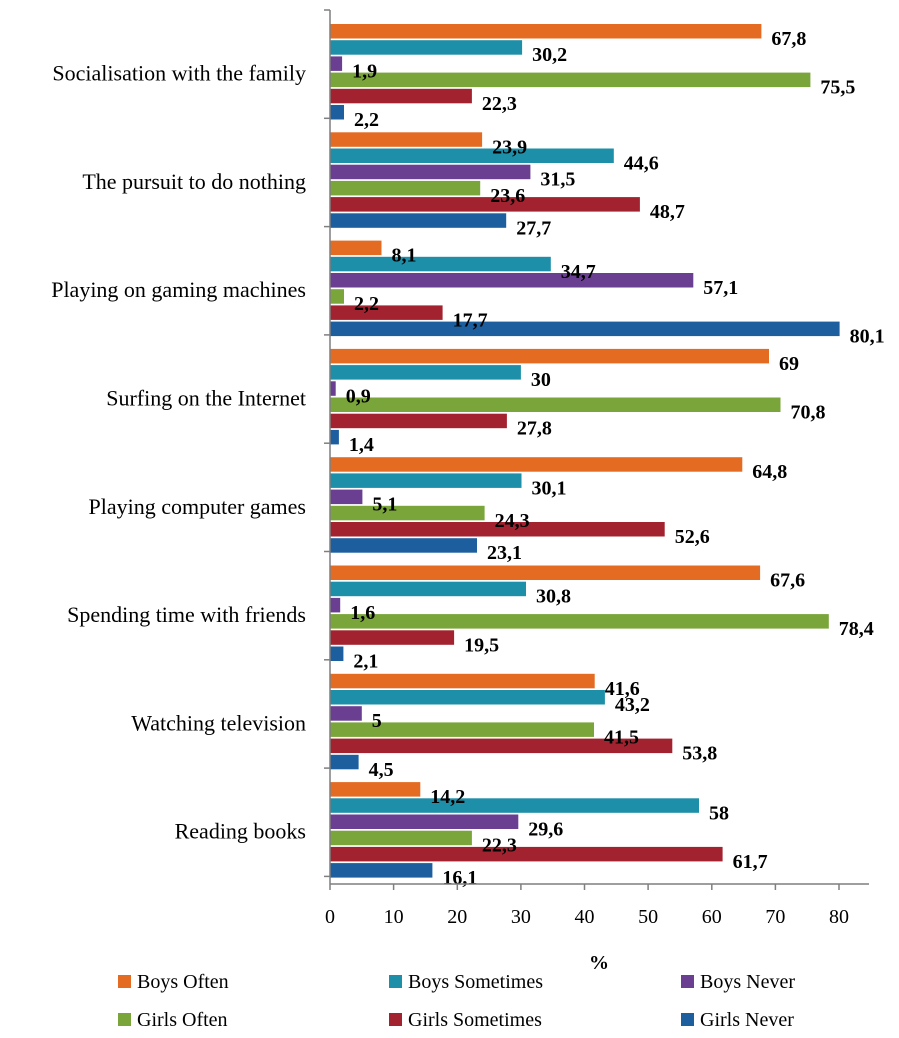  I want to click on data-label: 27,8, so click(534, 429).